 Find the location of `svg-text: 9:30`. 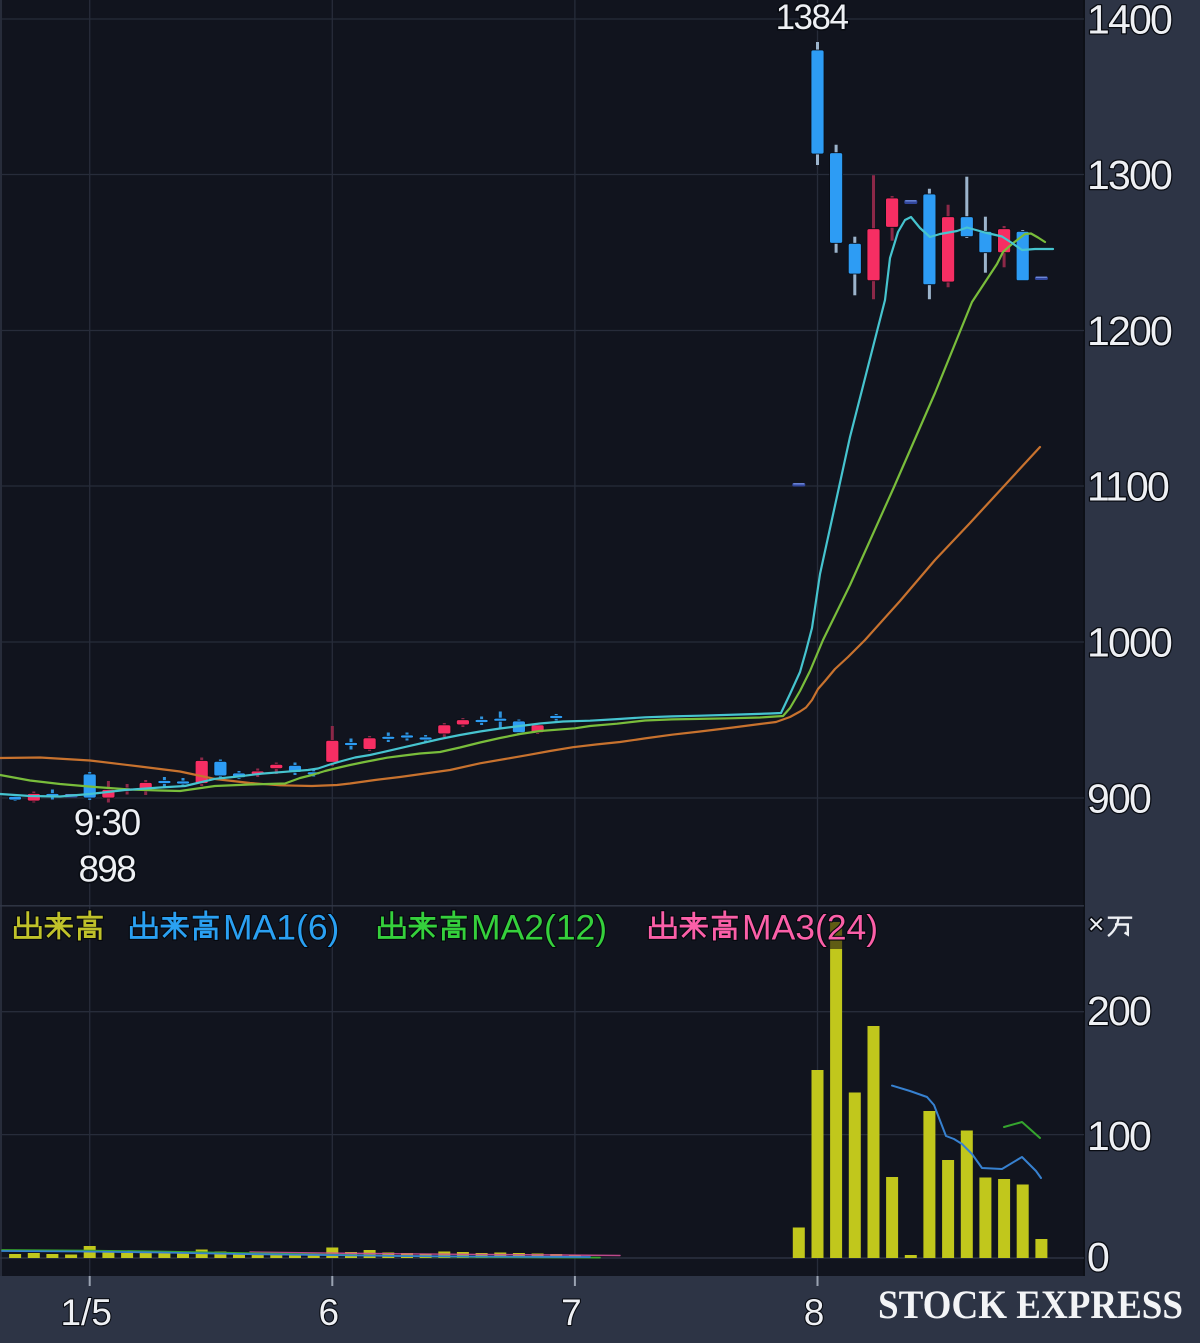

svg-text: 9:30 is located at coordinates (107, 822).